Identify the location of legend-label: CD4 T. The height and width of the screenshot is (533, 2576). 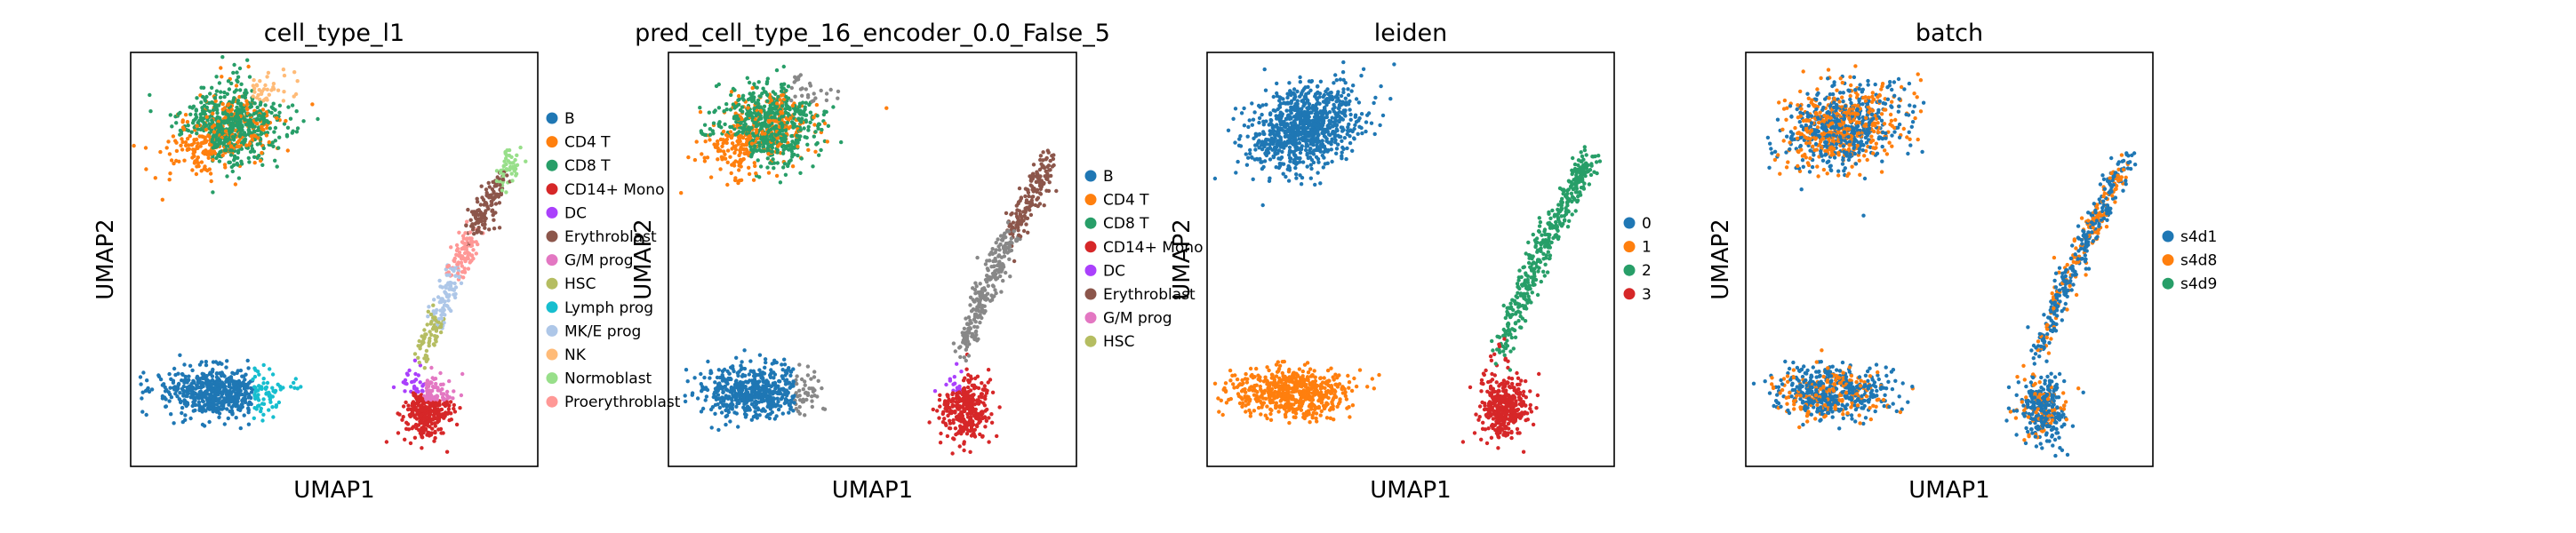
(1126, 201).